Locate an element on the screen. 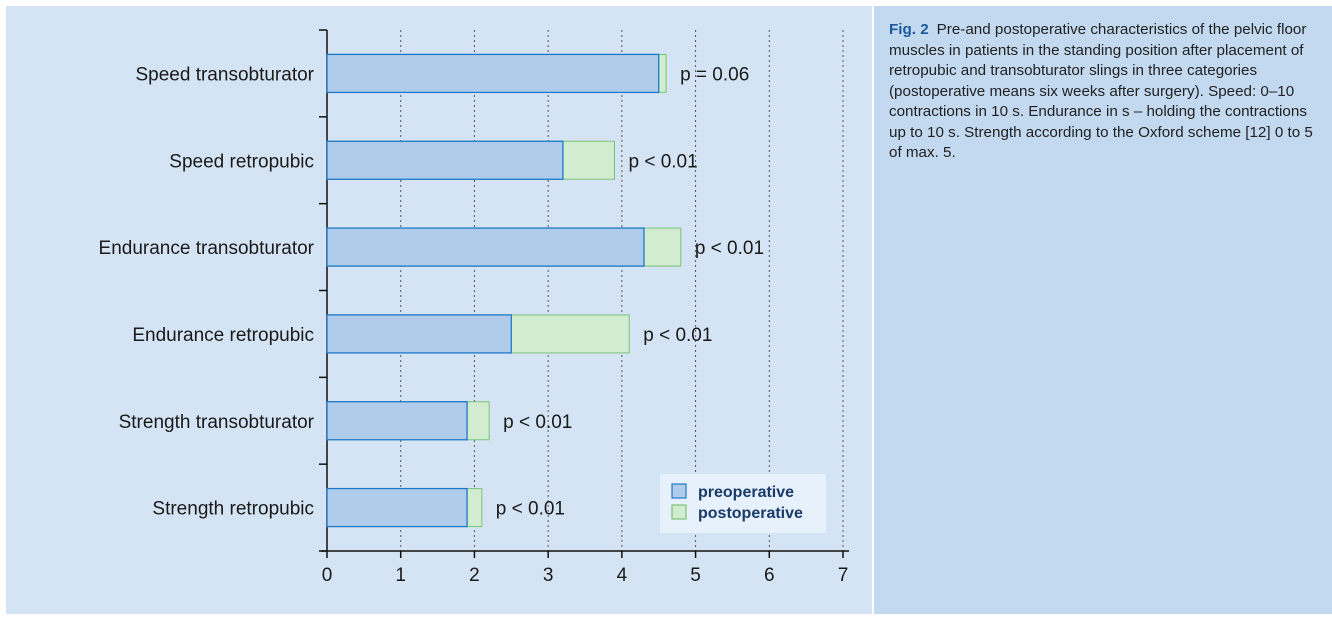  x-tick-label: 5 is located at coordinates (695, 575).